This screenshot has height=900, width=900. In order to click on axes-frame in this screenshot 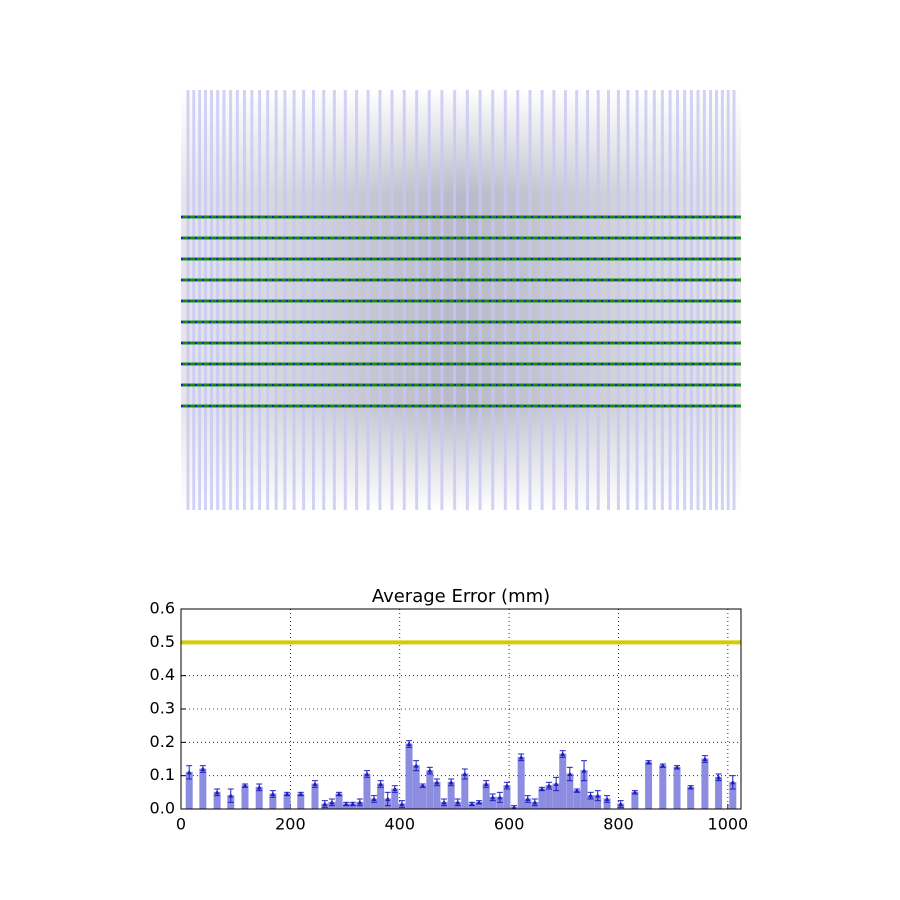, I will do `click(461, 709)`.